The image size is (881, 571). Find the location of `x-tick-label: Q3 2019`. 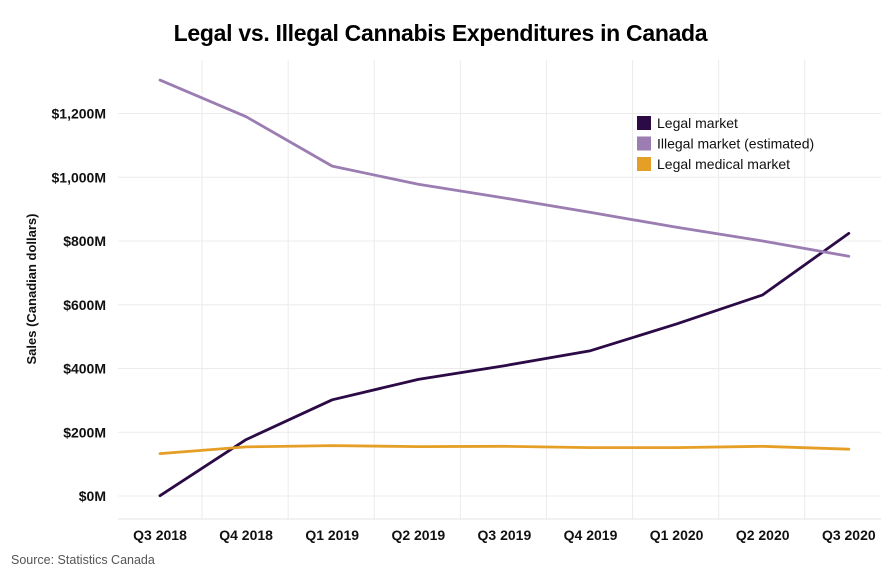

x-tick-label: Q3 2019 is located at coordinates (505, 535).